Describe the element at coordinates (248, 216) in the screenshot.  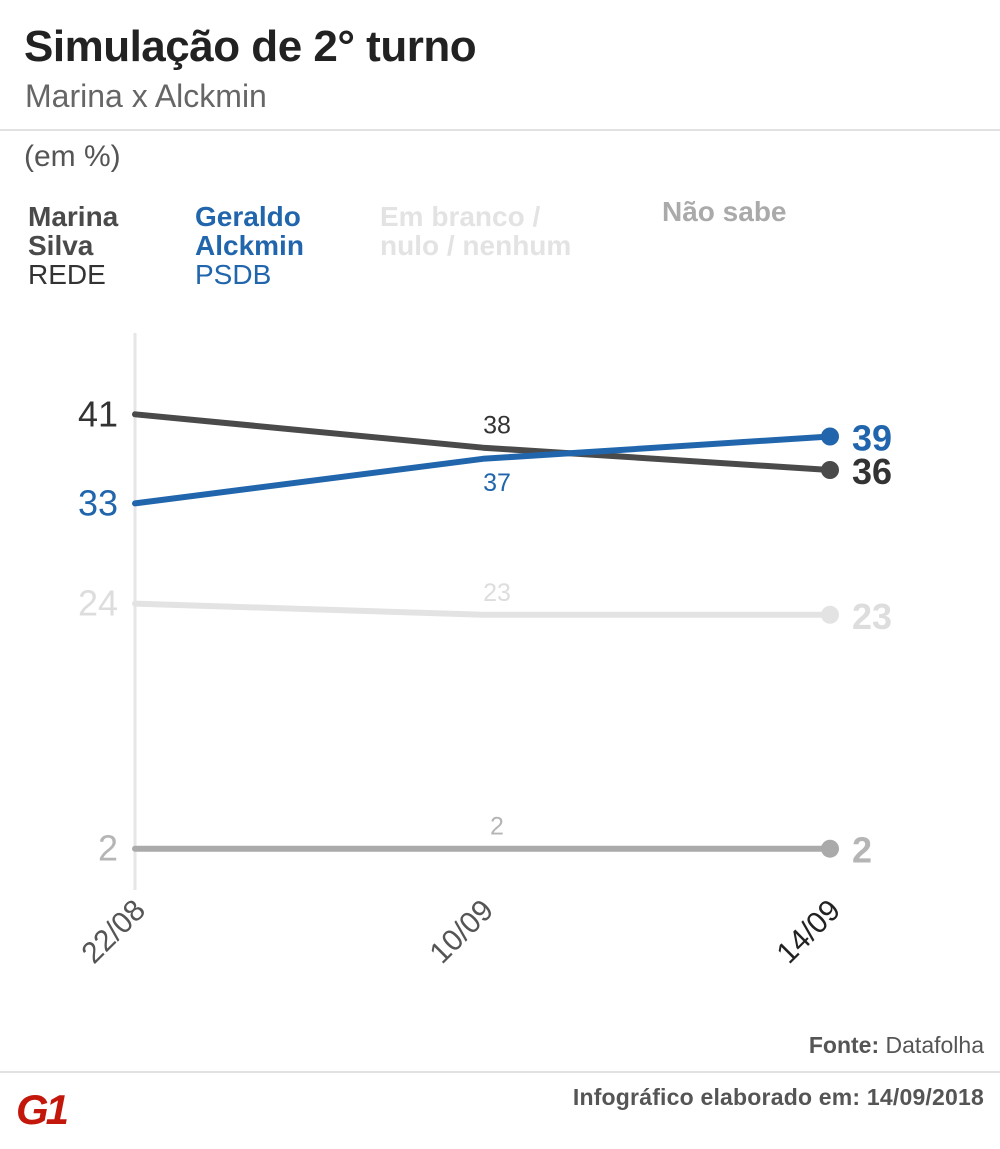
I see `legend-alckmin-name-1: Geraldo` at that location.